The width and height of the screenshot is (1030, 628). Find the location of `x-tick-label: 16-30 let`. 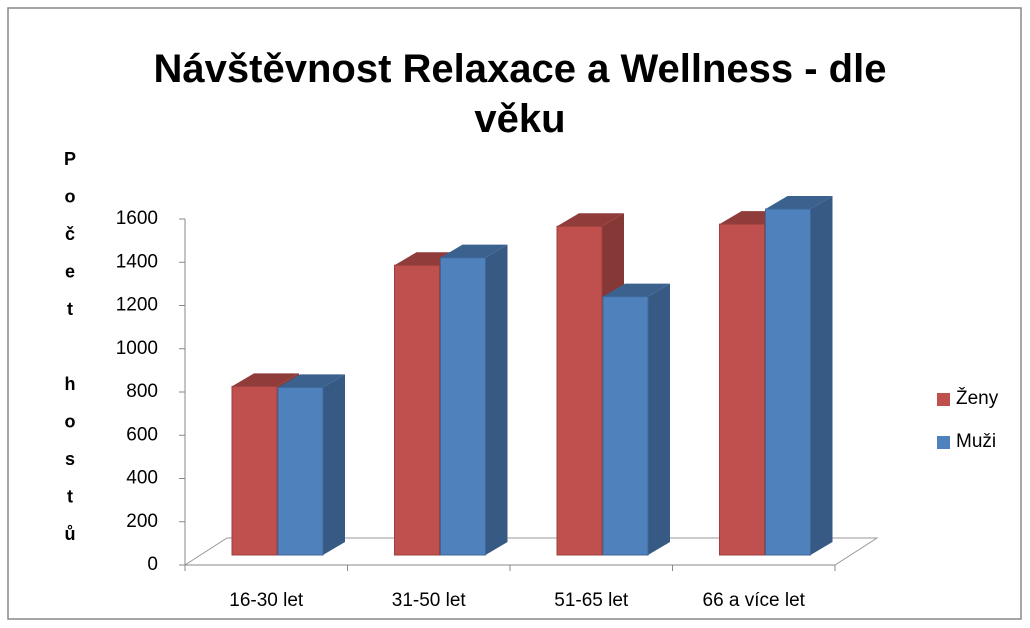

x-tick-label: 16-30 let is located at coordinates (266, 600).